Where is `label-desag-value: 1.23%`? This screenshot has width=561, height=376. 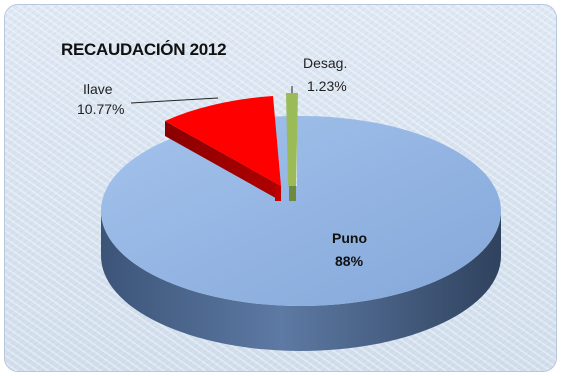
label-desag-value: 1.23% is located at coordinates (327, 86).